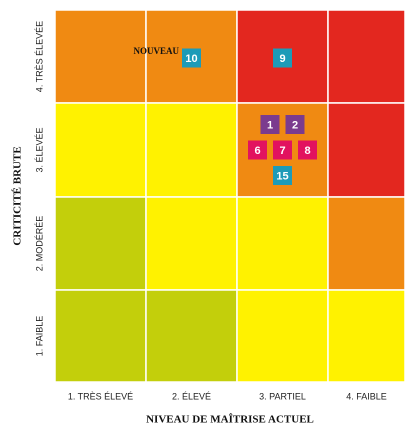 The width and height of the screenshot is (405, 426). I want to click on risk-marker-label: 7, so click(282, 151).